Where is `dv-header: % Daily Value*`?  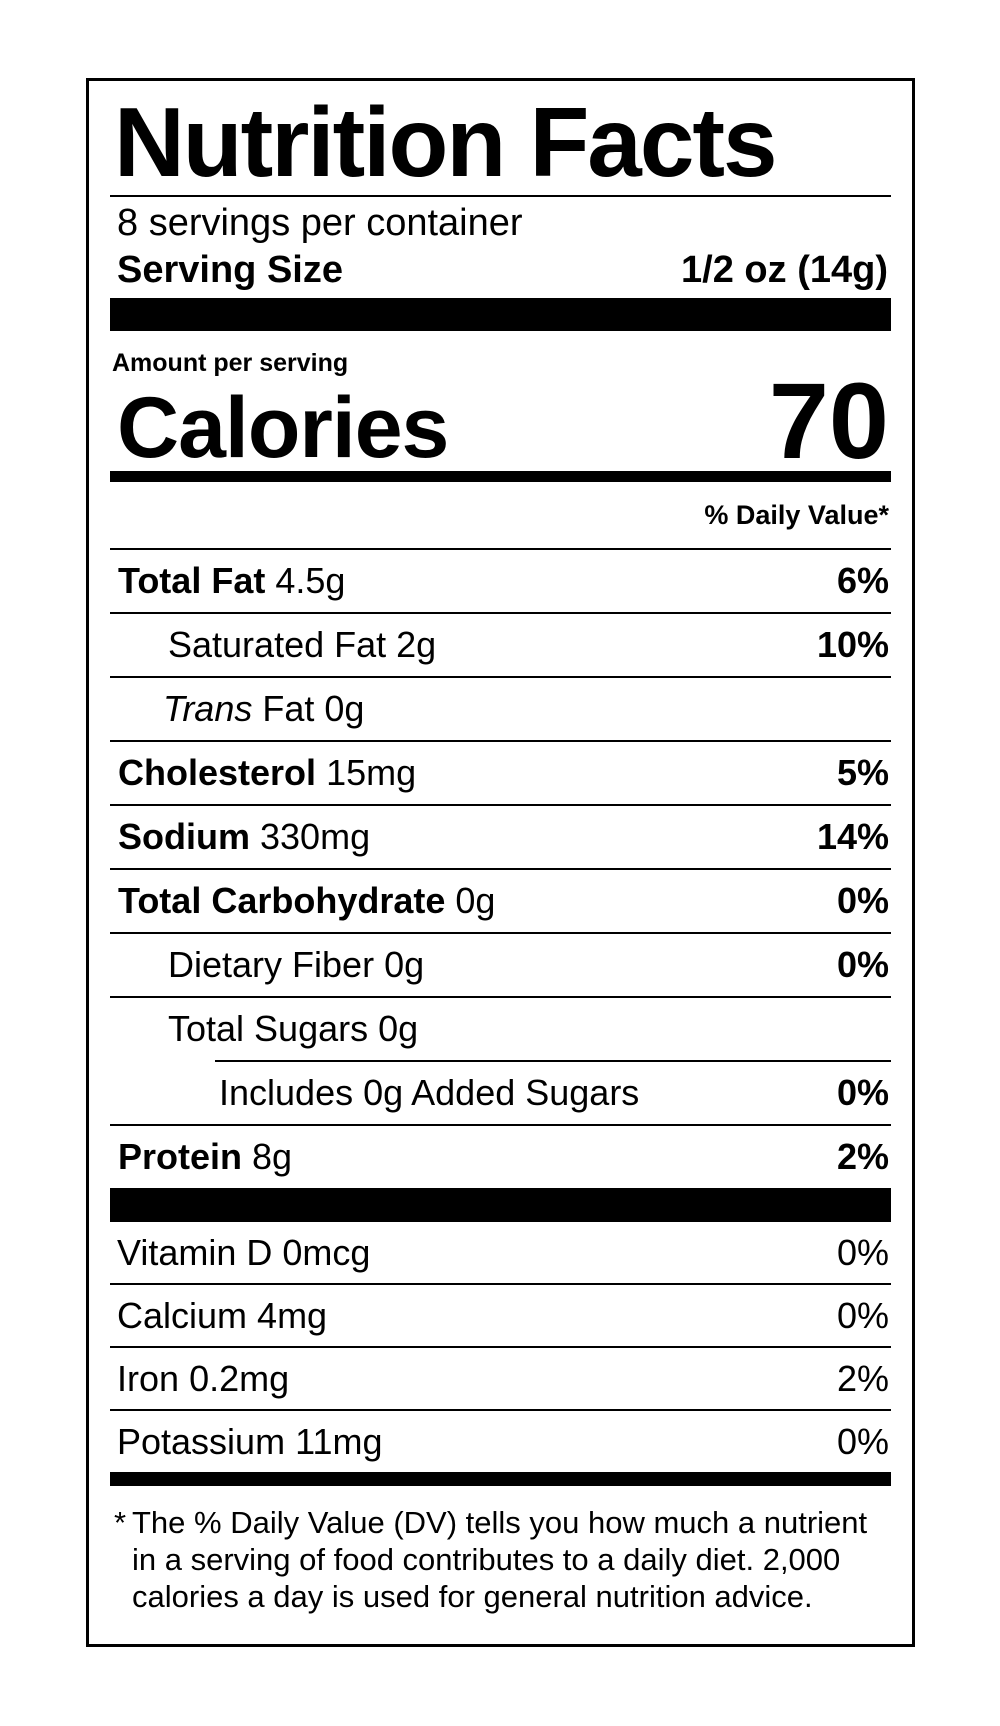 dv-header: % Daily Value* is located at coordinates (796, 514).